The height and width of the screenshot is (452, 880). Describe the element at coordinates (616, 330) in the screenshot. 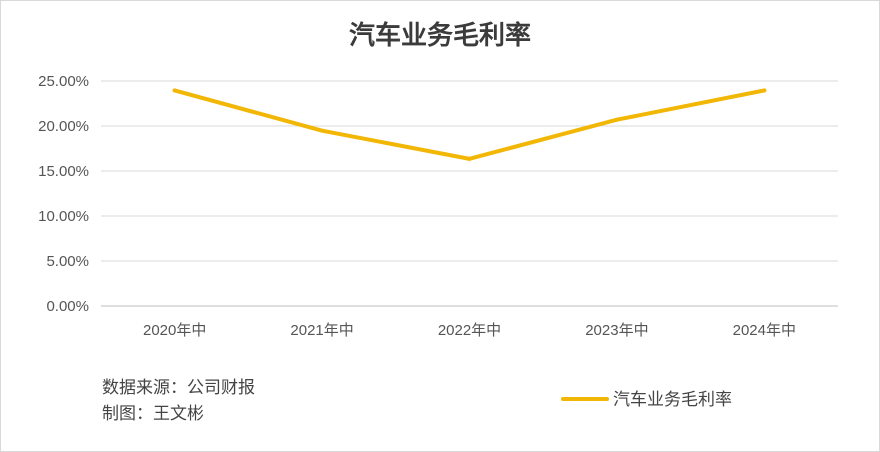

I see `x-tick-label: 2023年中` at that location.